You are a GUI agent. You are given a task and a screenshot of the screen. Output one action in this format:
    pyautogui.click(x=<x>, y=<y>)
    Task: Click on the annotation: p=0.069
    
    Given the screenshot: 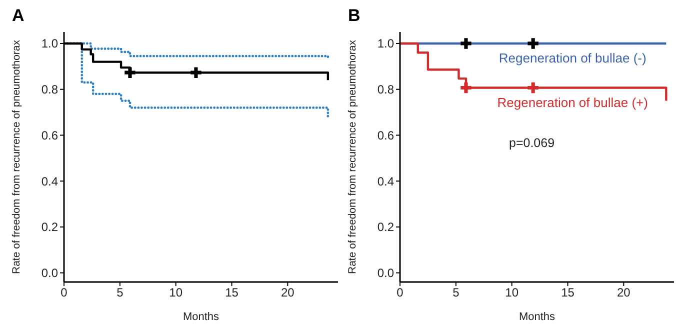 What is the action you would take?
    pyautogui.click(x=532, y=143)
    